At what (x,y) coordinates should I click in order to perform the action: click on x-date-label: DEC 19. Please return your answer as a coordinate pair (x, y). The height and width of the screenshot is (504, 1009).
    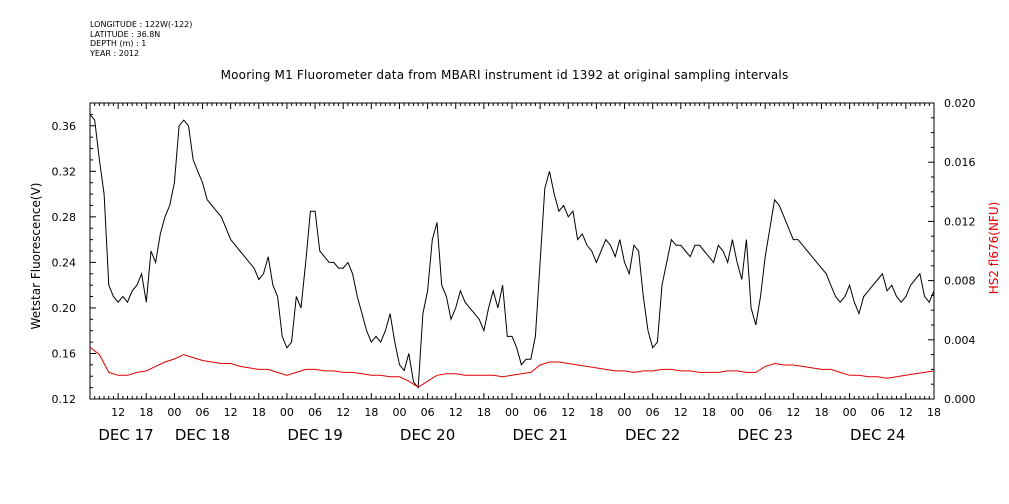
    Looking at the image, I should click on (314, 435).